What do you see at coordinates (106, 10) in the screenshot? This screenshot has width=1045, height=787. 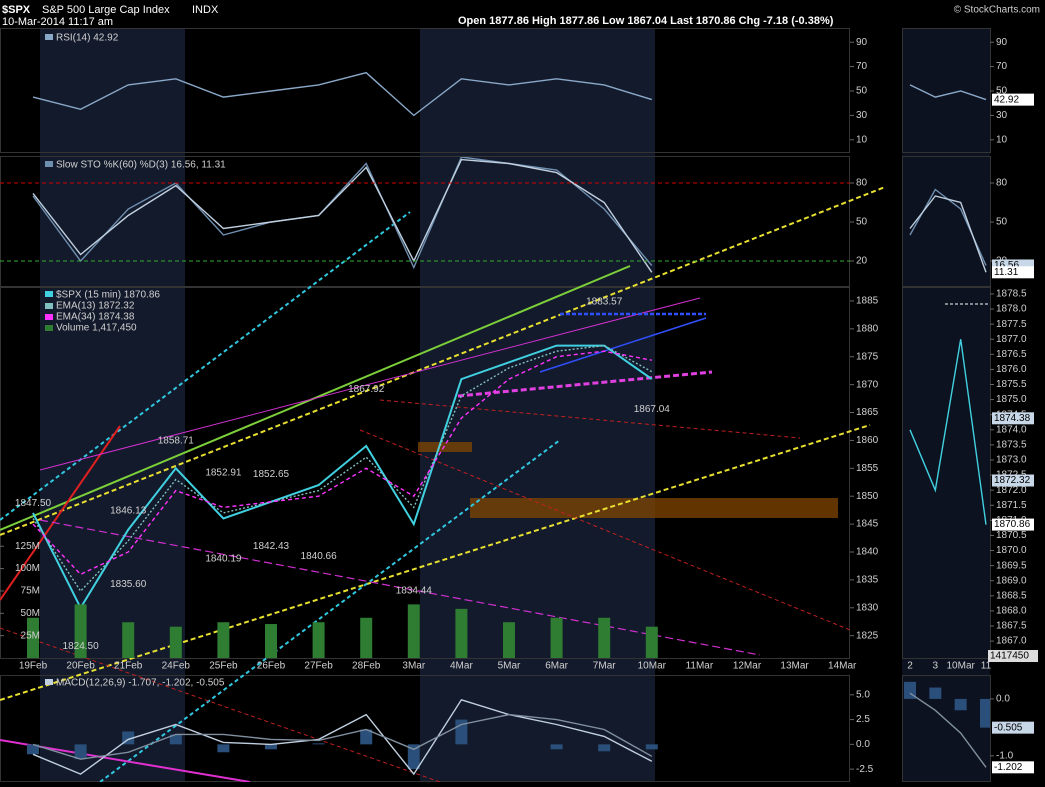 I see `security-name: S&P 500 Large Cap Index` at bounding box center [106, 10].